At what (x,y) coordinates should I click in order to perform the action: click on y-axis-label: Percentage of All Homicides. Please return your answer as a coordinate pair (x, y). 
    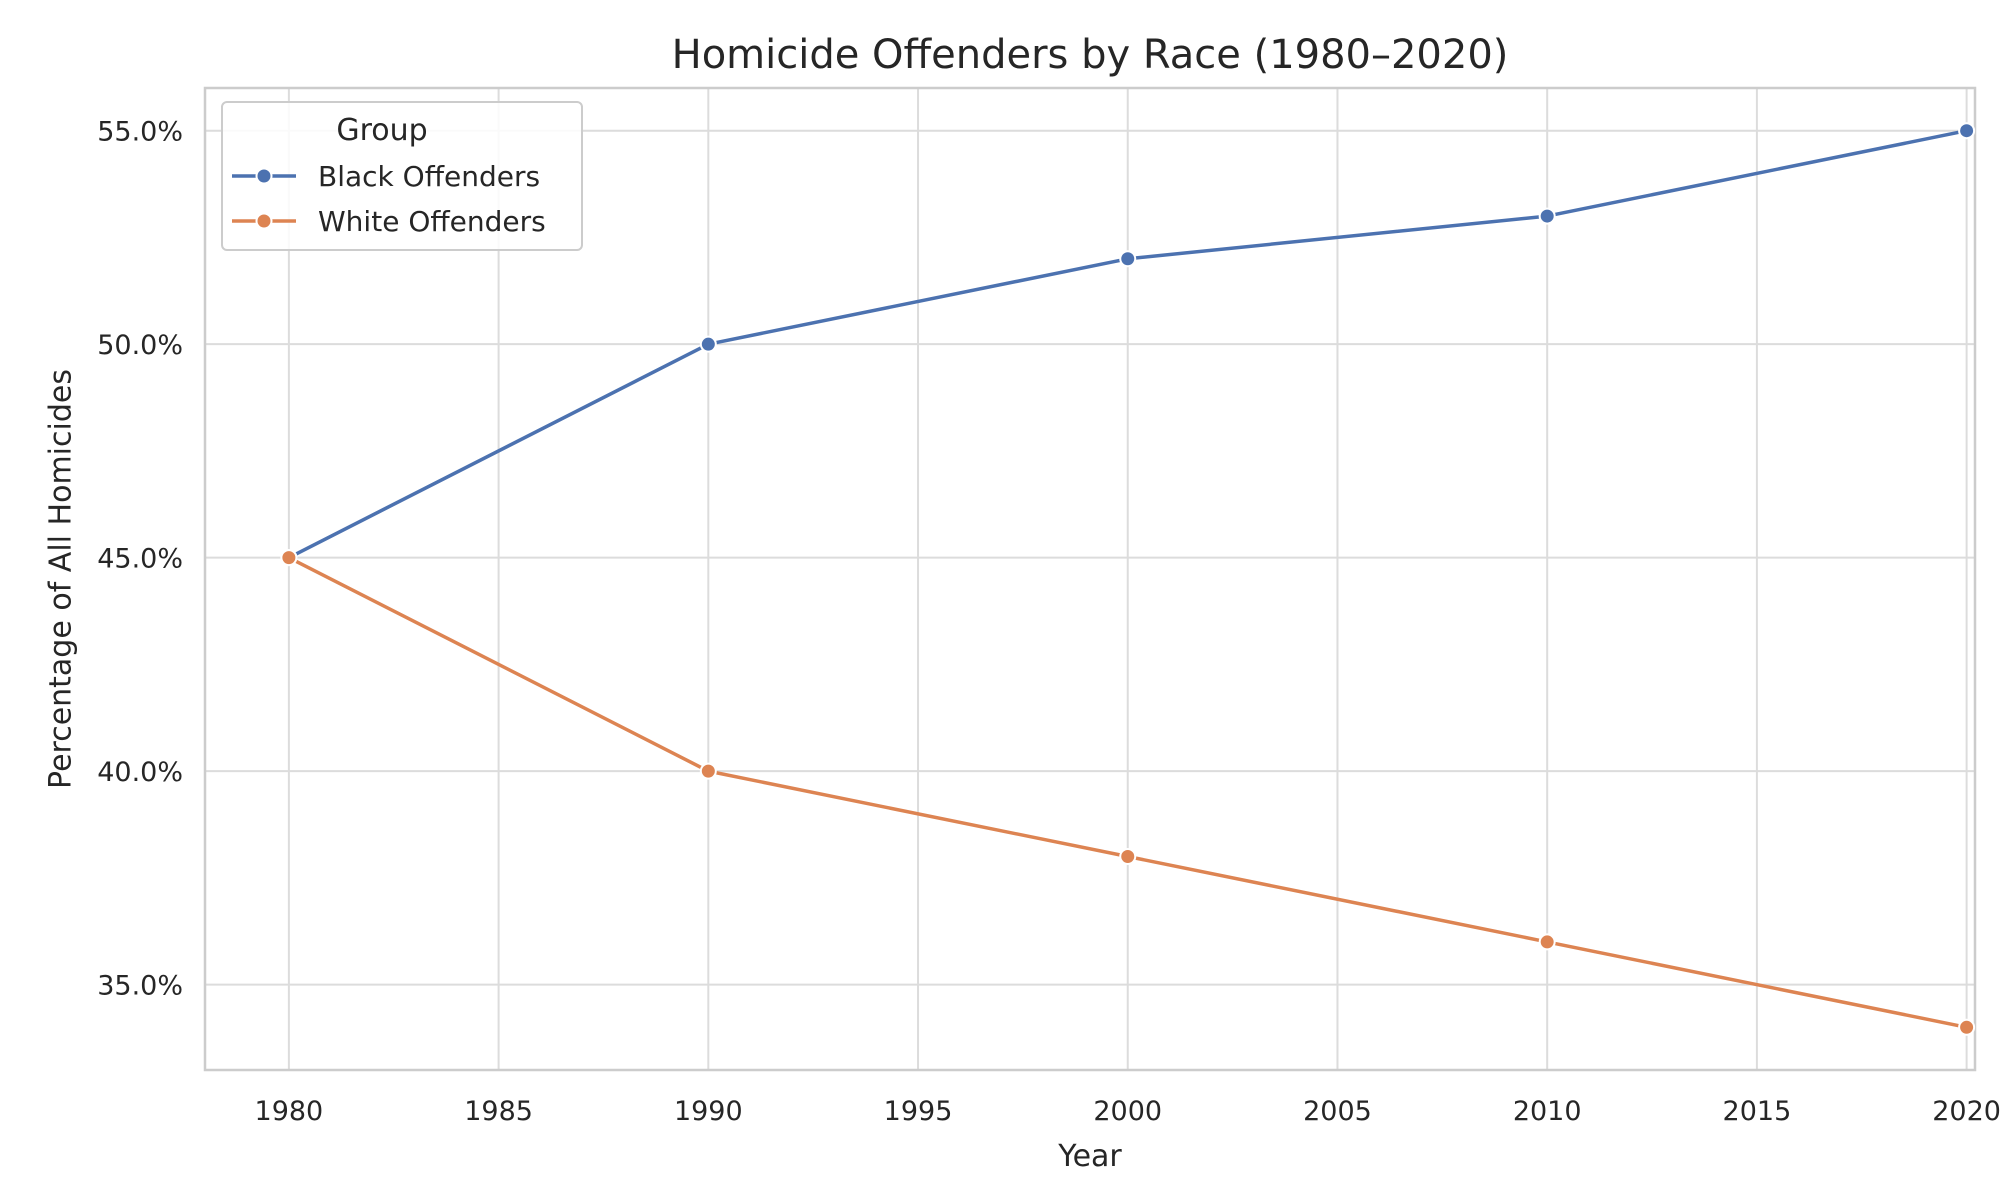
    Looking at the image, I should click on (61, 579).